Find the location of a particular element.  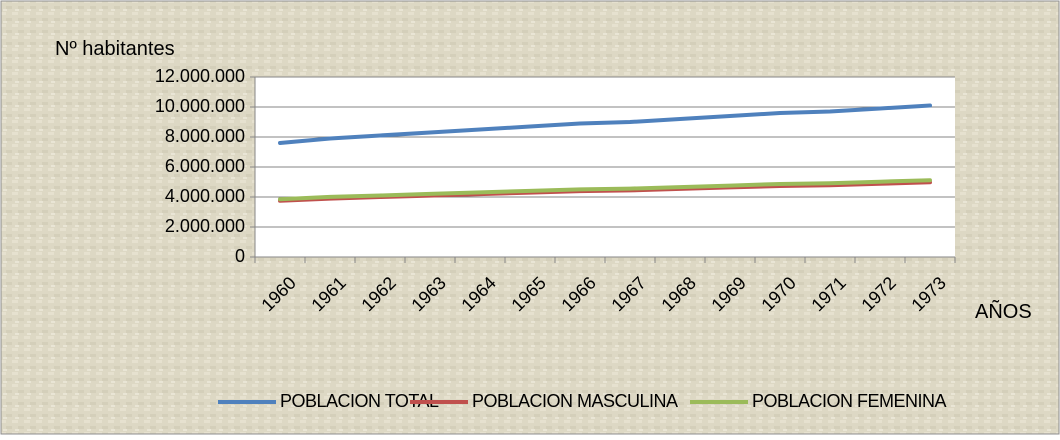

y-axis-label: Nº habitantes is located at coordinates (115, 49).